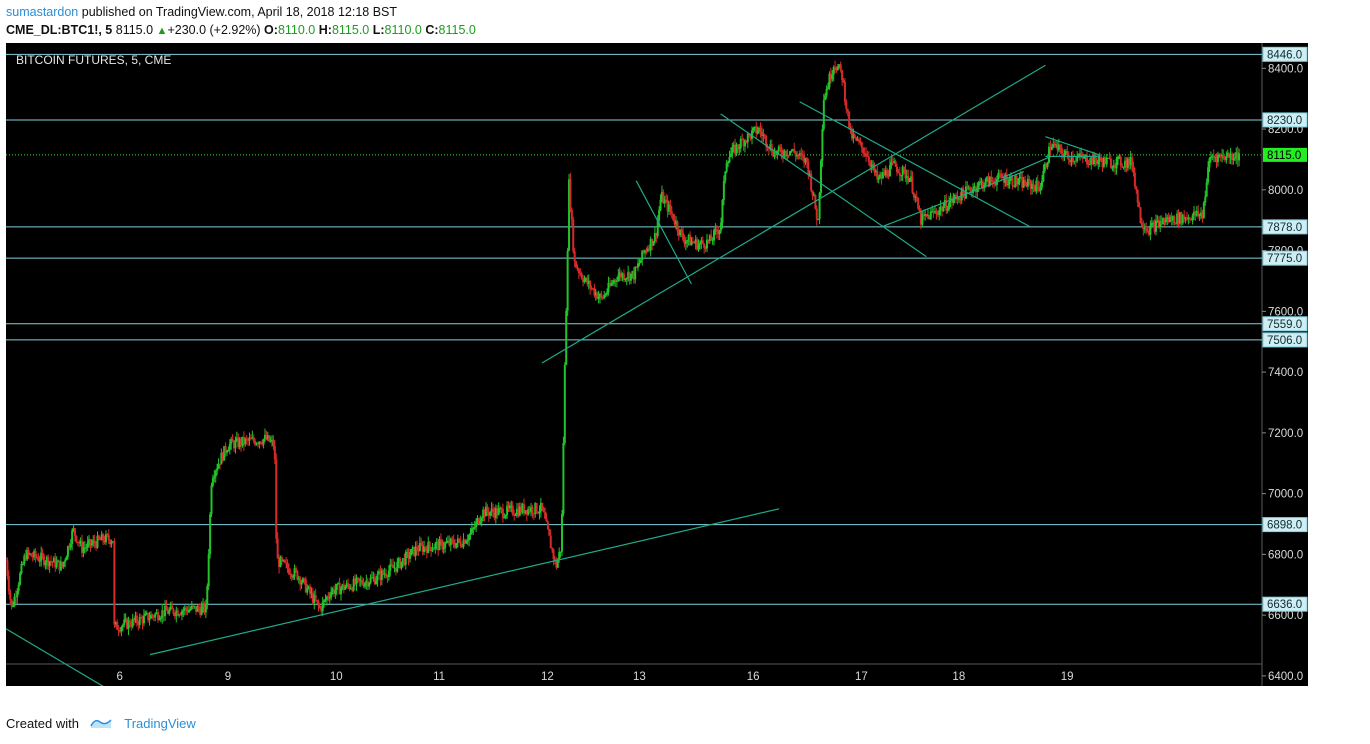 The image size is (1370, 744). What do you see at coordinates (1285, 555) in the screenshot?
I see `y-tick-label: 6800.0` at bounding box center [1285, 555].